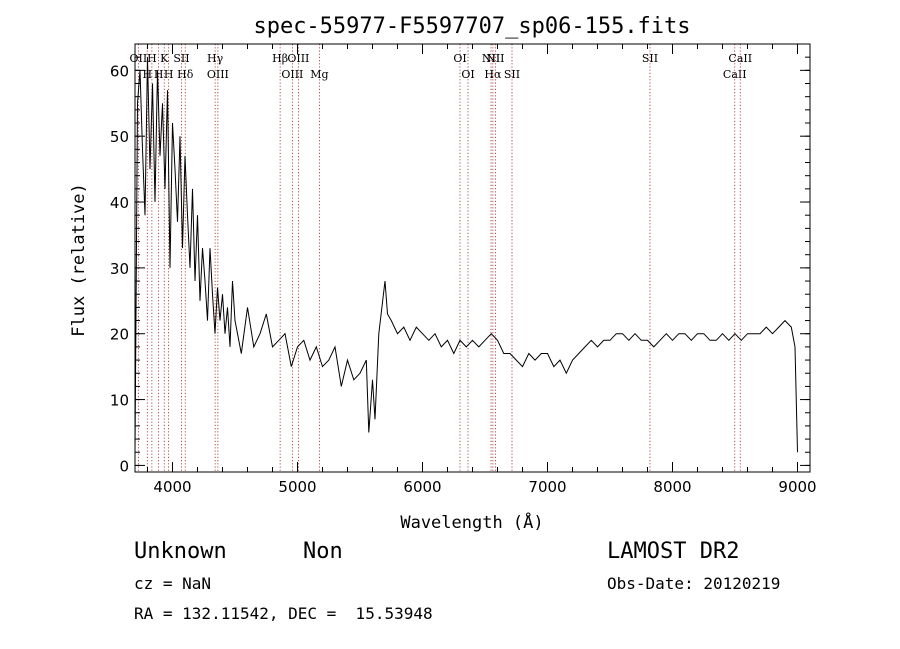 This screenshot has height=649, width=900. Describe the element at coordinates (547, 487) in the screenshot. I see `x-tick-label: 7000` at that location.